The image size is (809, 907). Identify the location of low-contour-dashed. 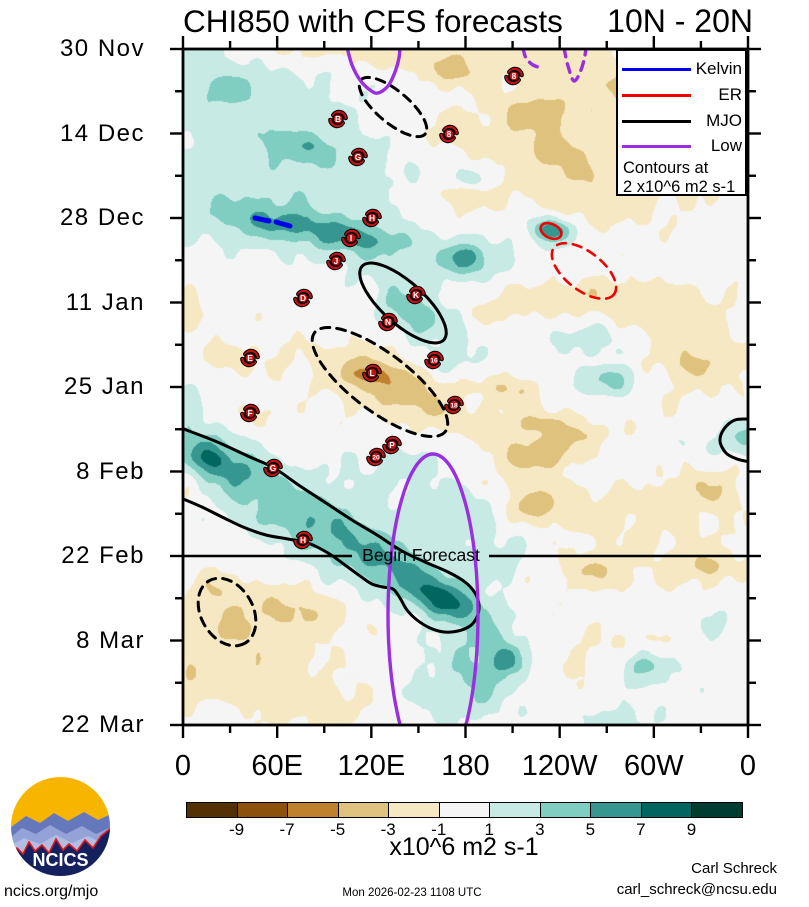
(532, 59).